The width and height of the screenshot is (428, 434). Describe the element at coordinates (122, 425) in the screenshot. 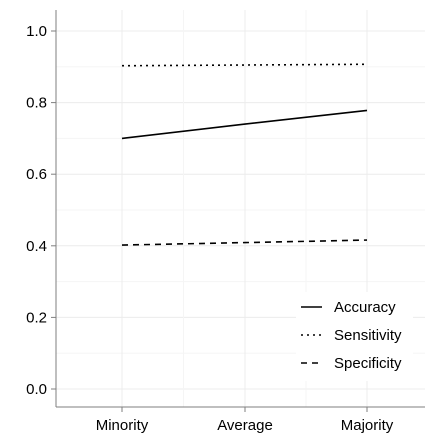

I see `x-tick-label: Minority` at that location.